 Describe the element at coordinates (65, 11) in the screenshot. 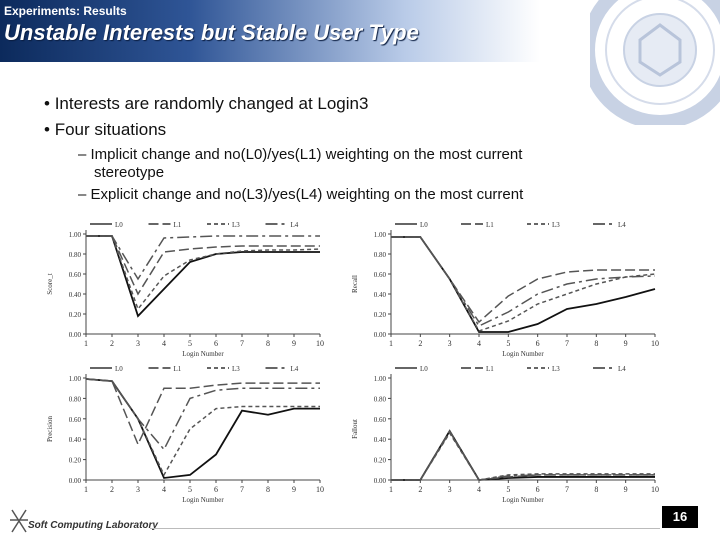

I see `section-label: Experiments: Results` at that location.